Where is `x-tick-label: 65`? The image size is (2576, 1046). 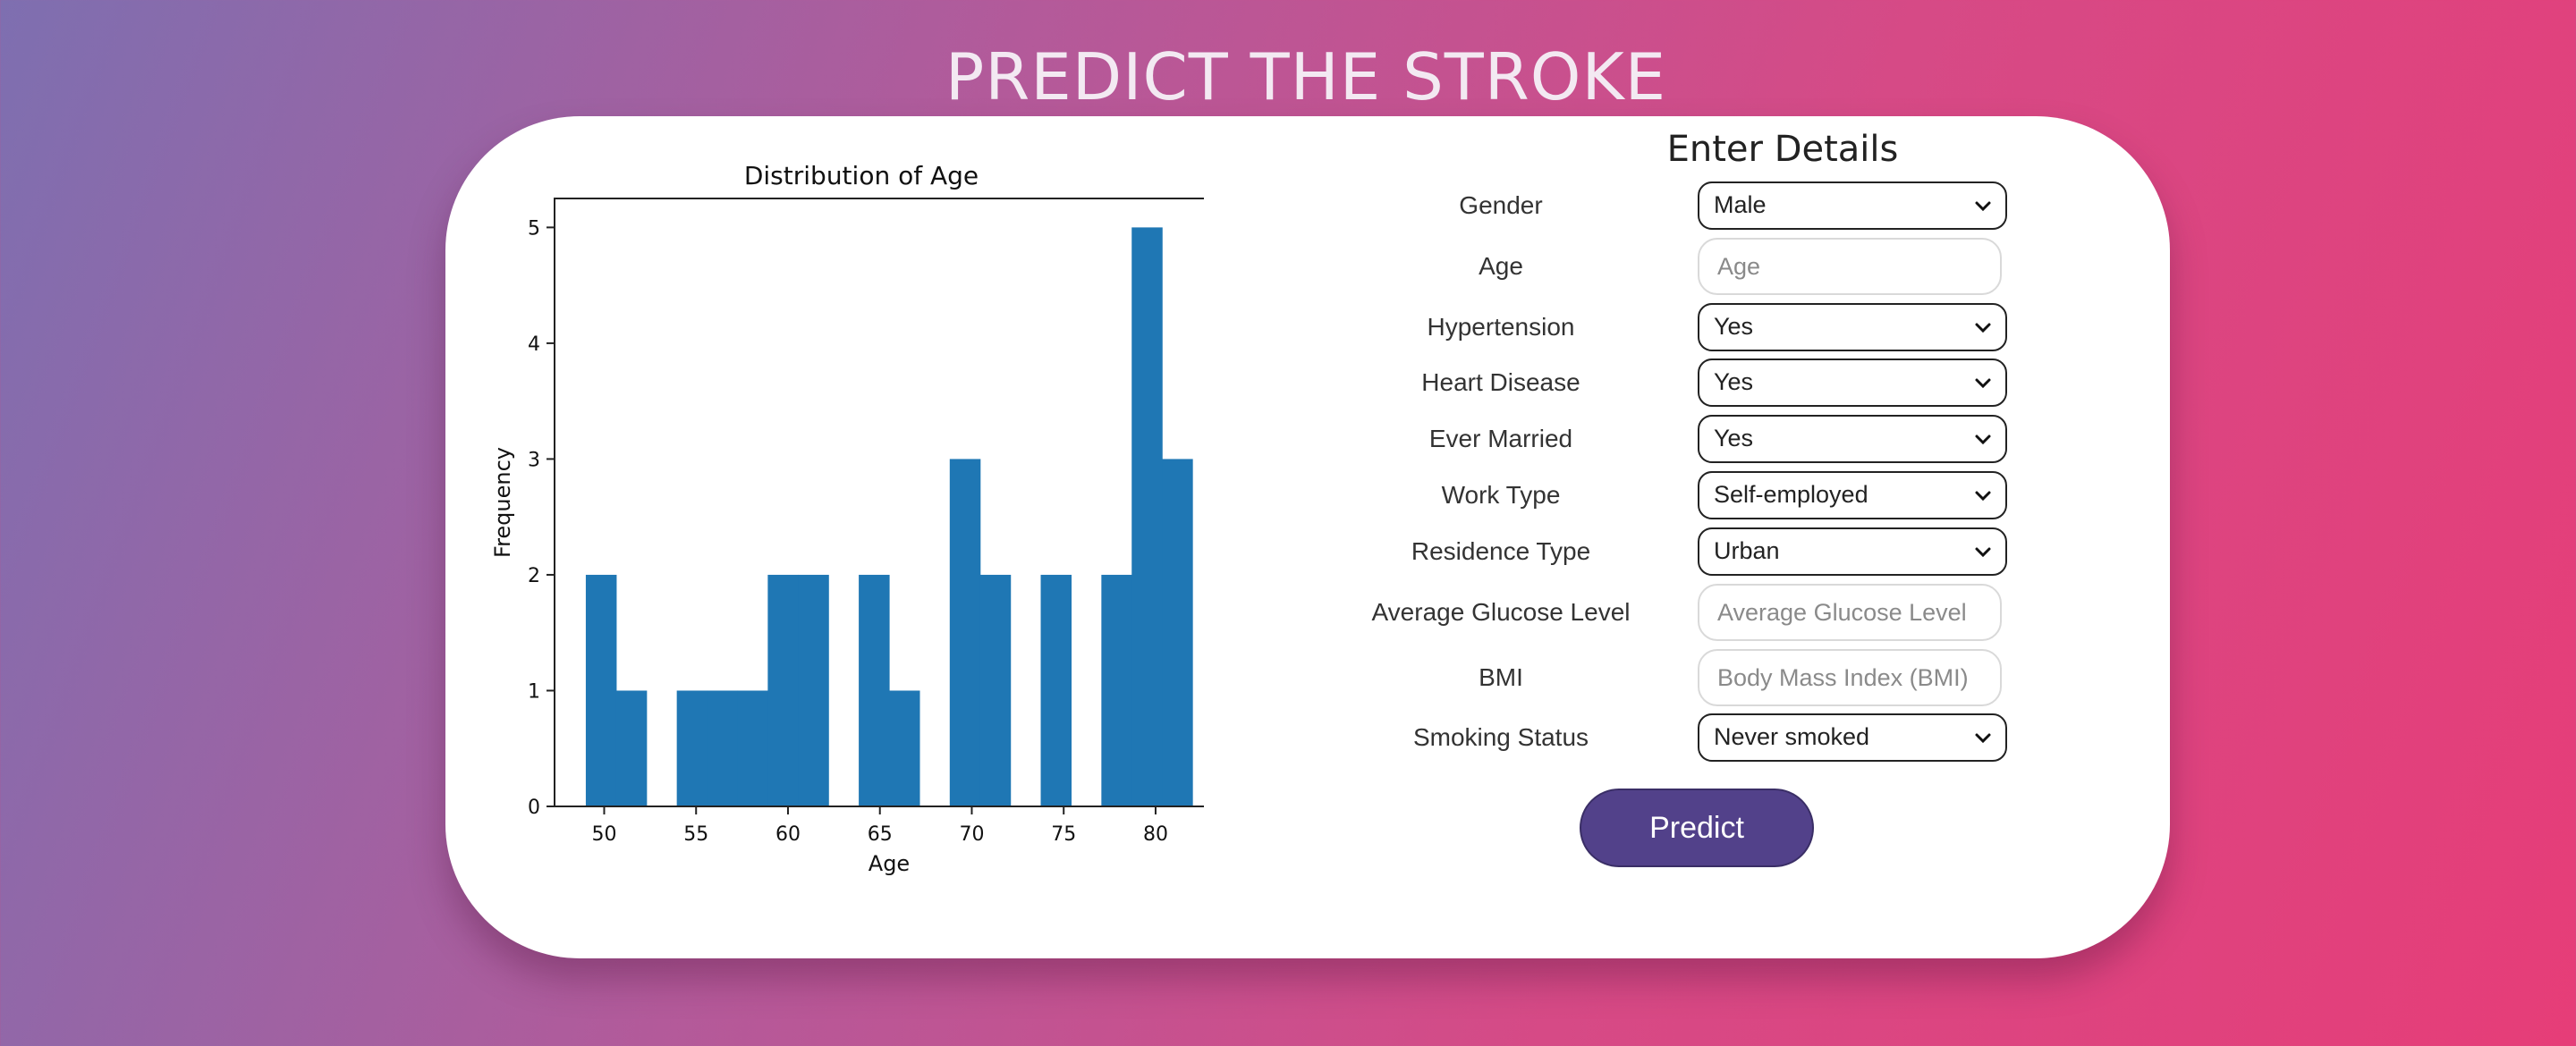 x-tick-label: 65 is located at coordinates (880, 834).